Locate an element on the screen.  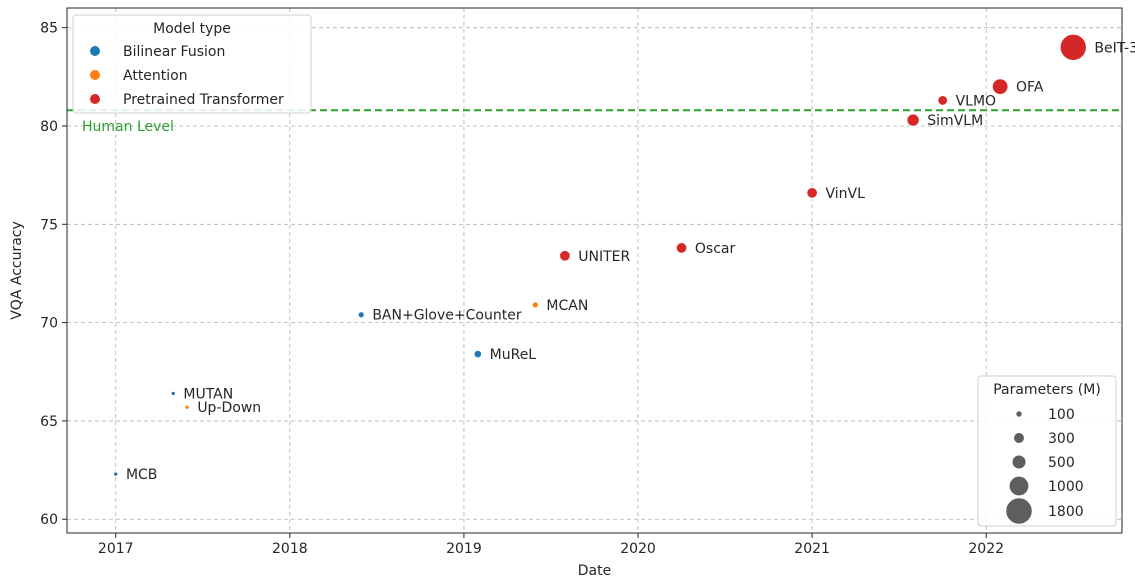
point-label: Up-Down is located at coordinates (229, 408).